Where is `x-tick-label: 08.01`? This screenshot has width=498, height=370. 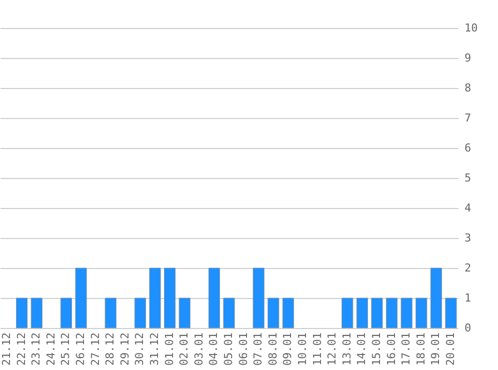 x-tick-label: 08.01 is located at coordinates (273, 349).